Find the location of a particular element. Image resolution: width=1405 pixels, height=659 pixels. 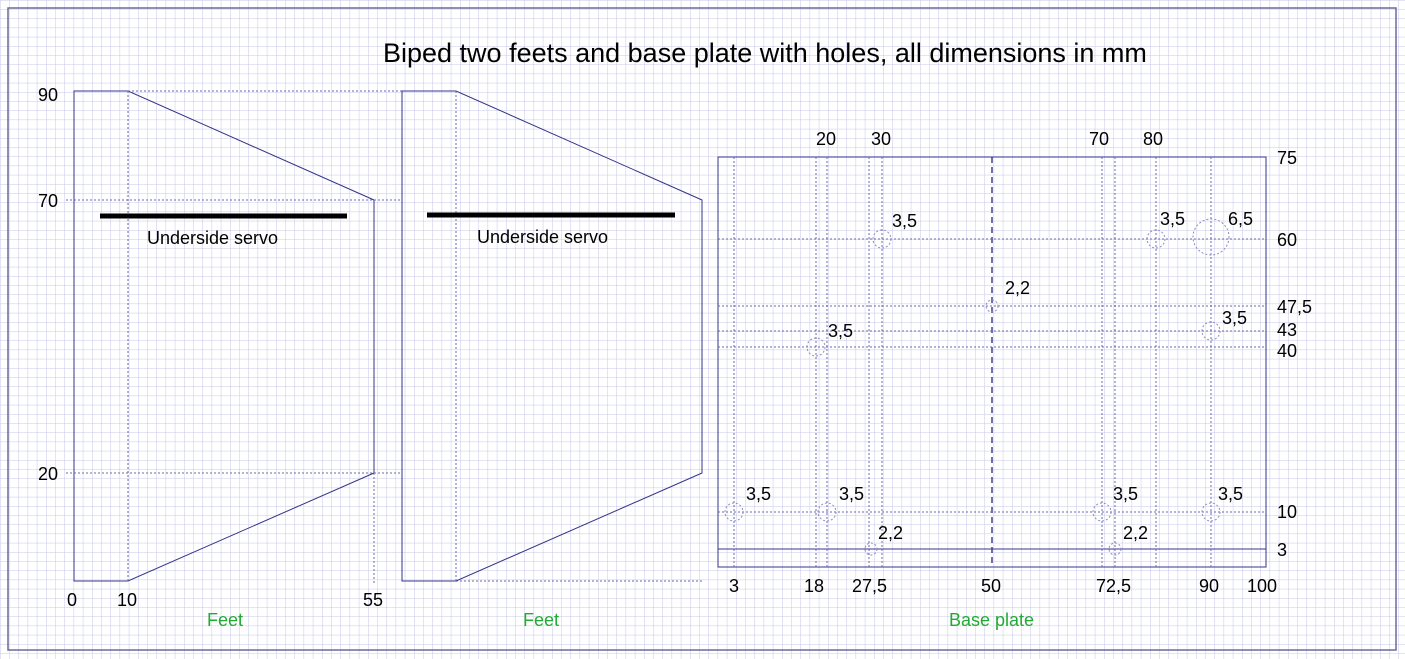

feet-x-label-0: 0 is located at coordinates (72, 600).